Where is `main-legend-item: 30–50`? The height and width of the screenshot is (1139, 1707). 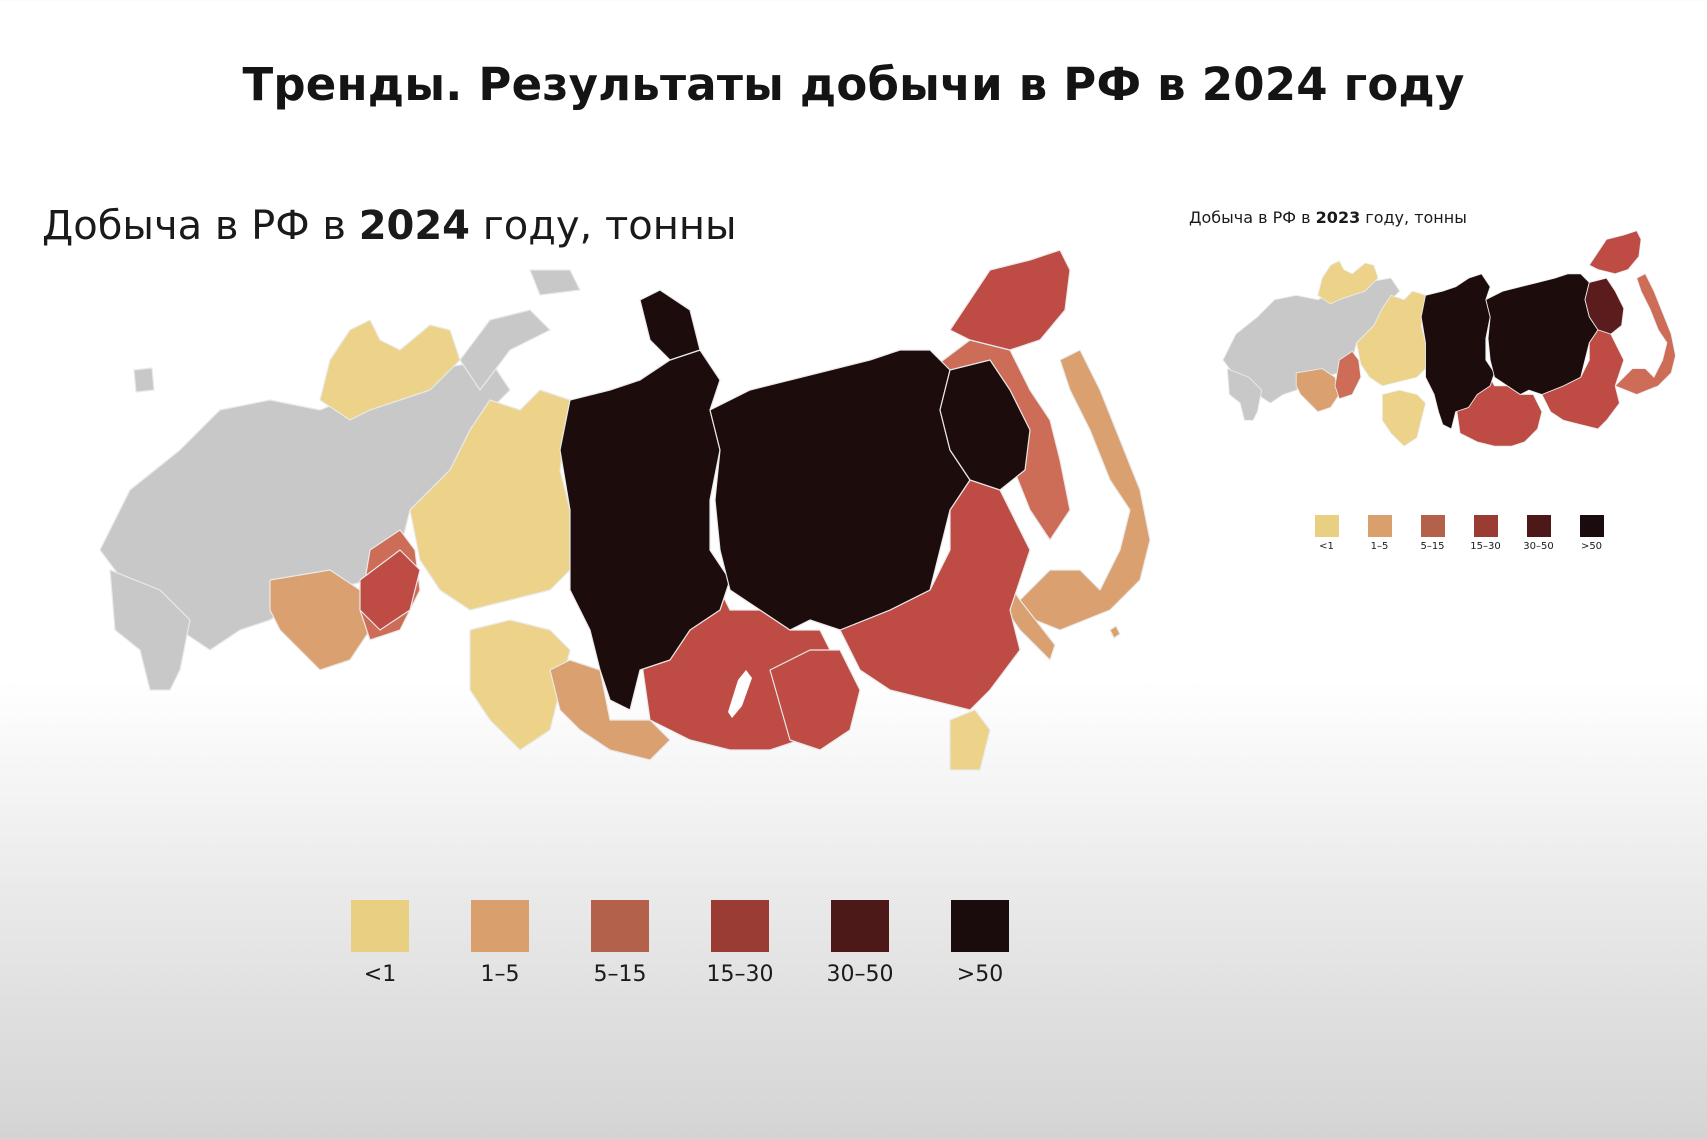 main-legend-item: 30–50 is located at coordinates (860, 943).